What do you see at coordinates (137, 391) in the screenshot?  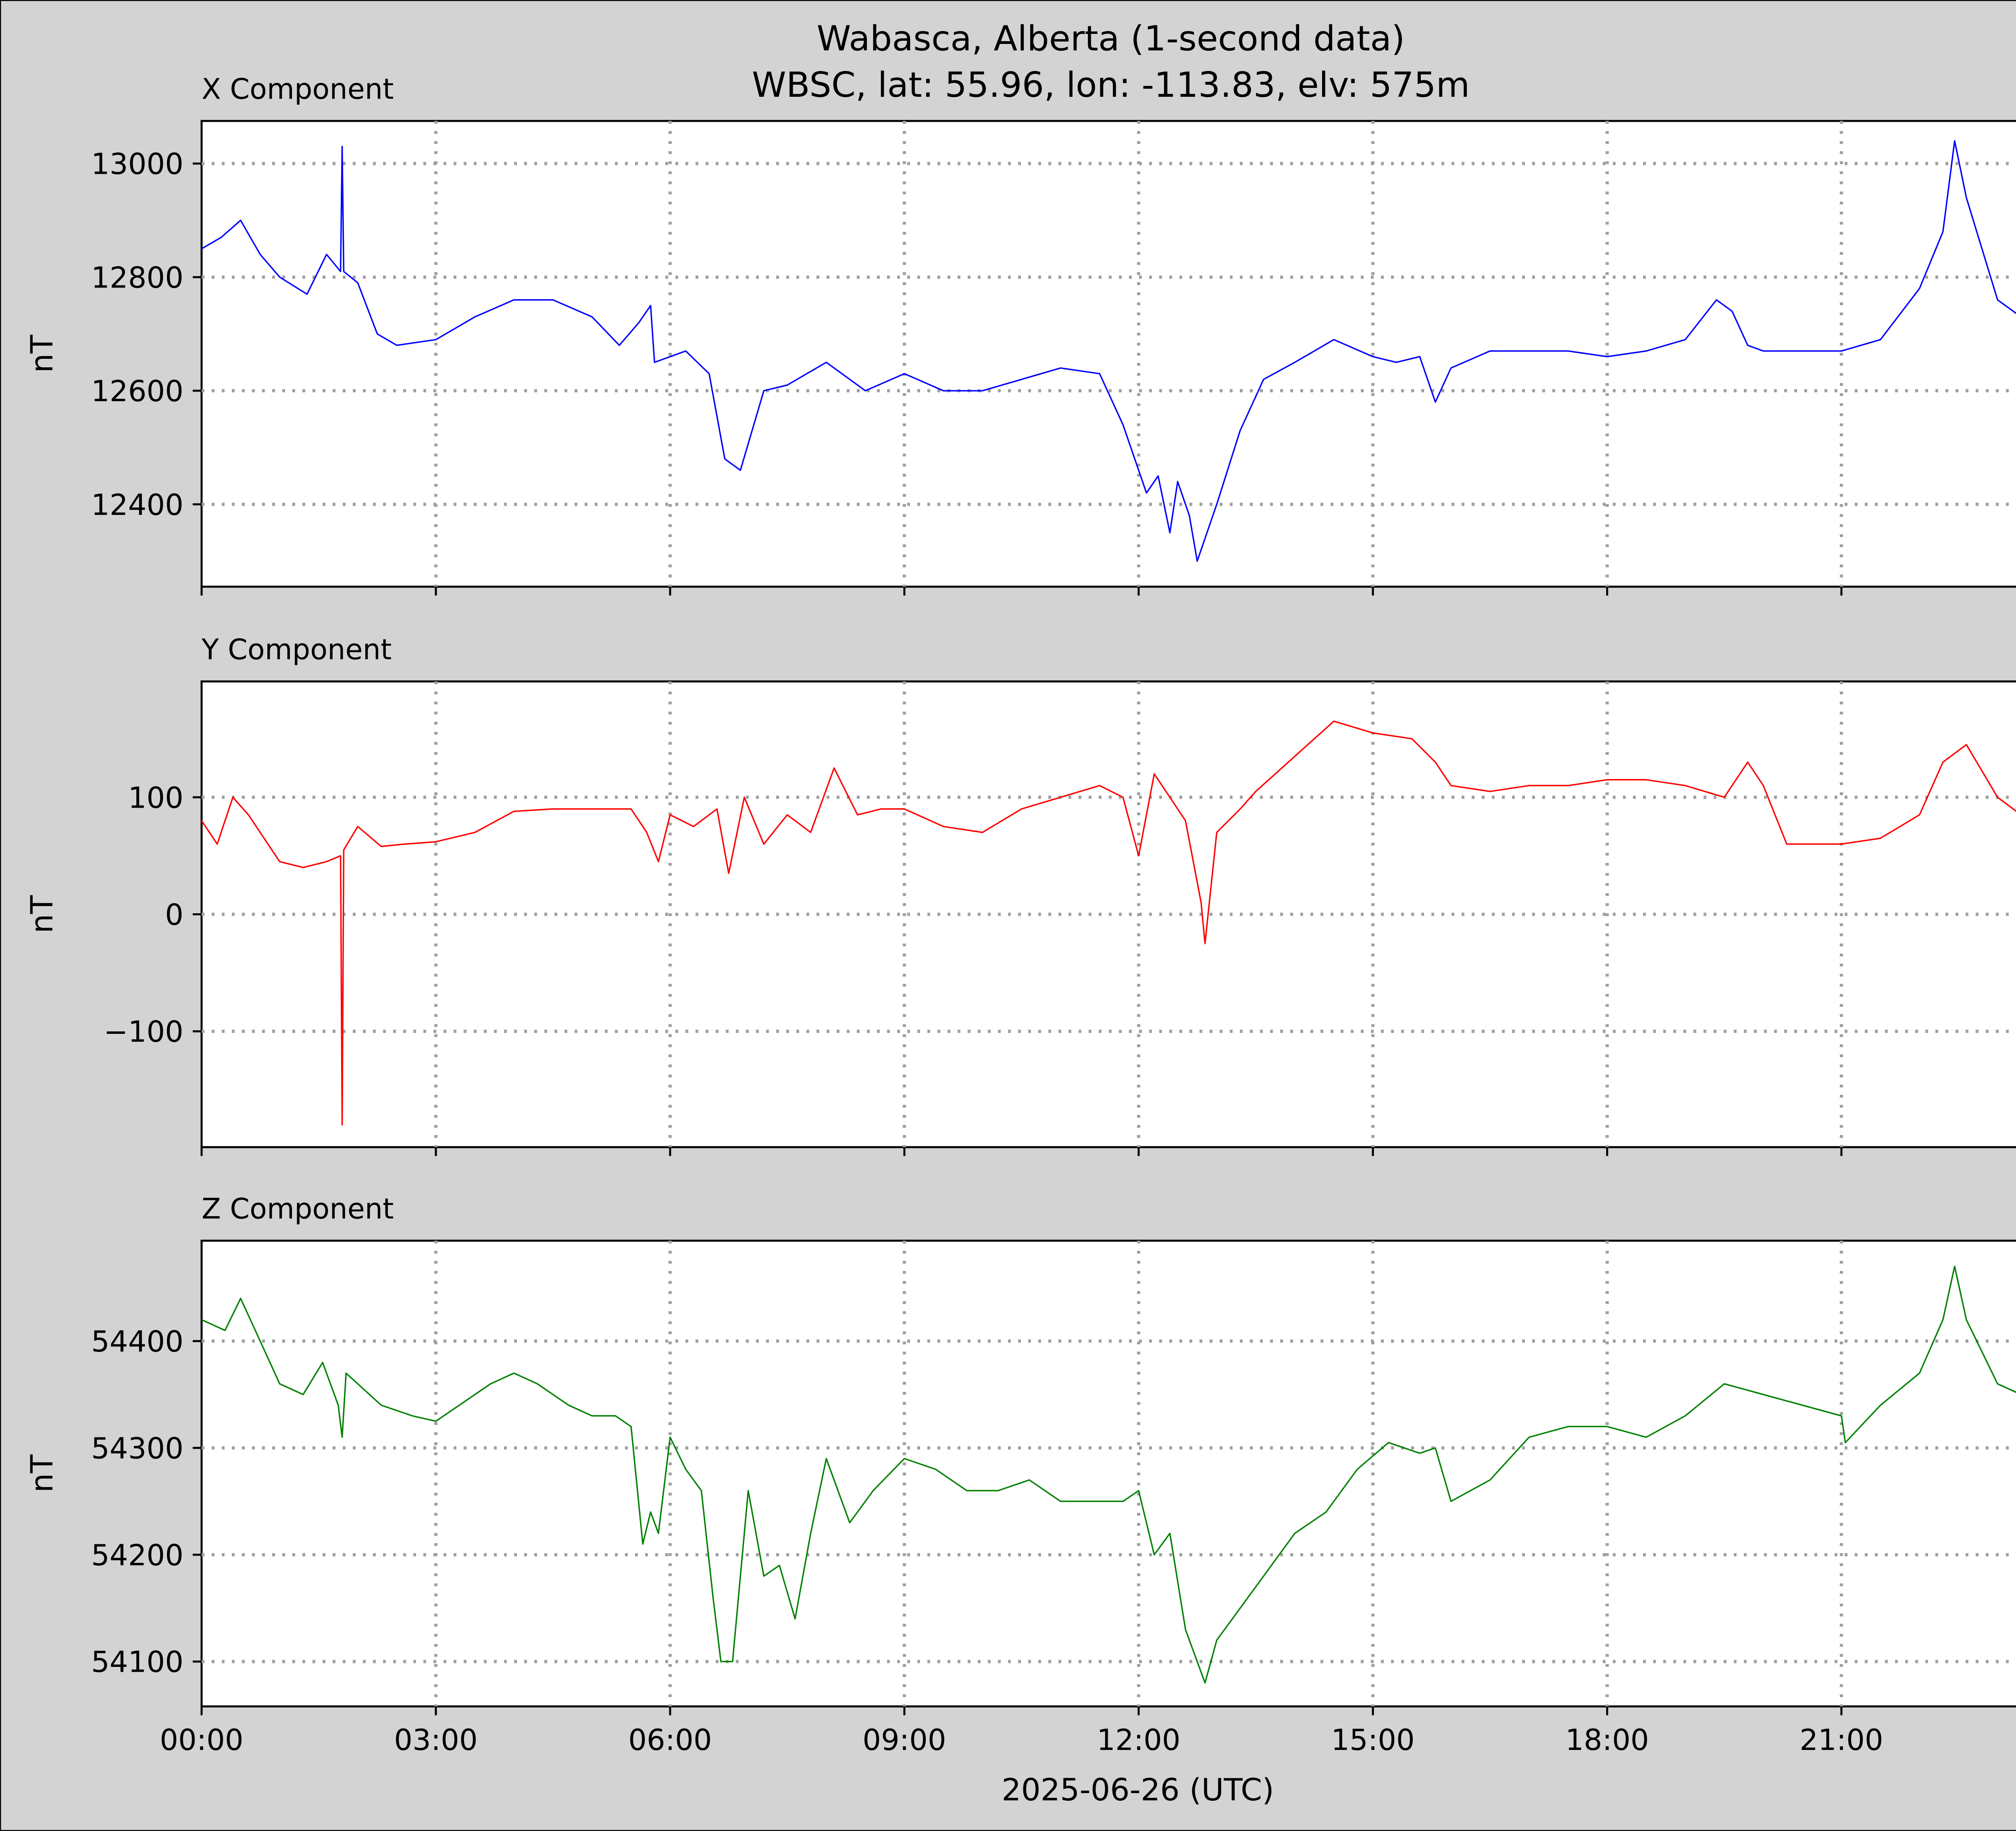 I see `y-tick-label: 12600` at bounding box center [137, 391].